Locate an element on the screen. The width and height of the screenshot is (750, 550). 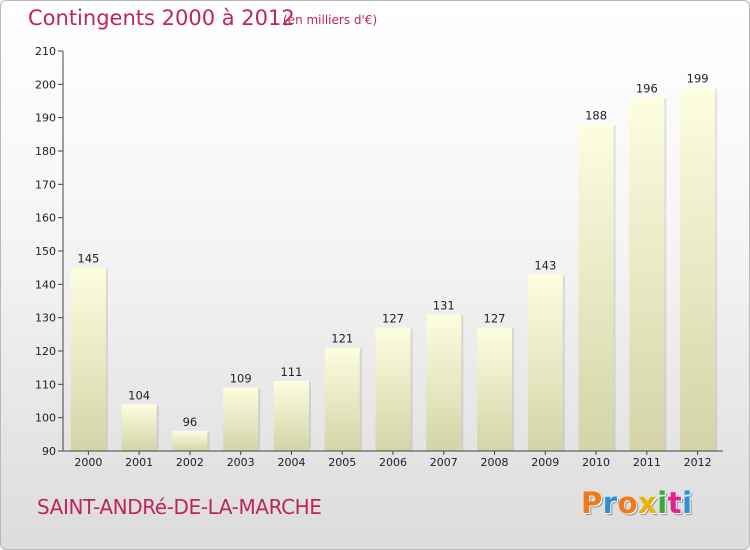
x-tick-label-2012: 2012 is located at coordinates (698, 462).